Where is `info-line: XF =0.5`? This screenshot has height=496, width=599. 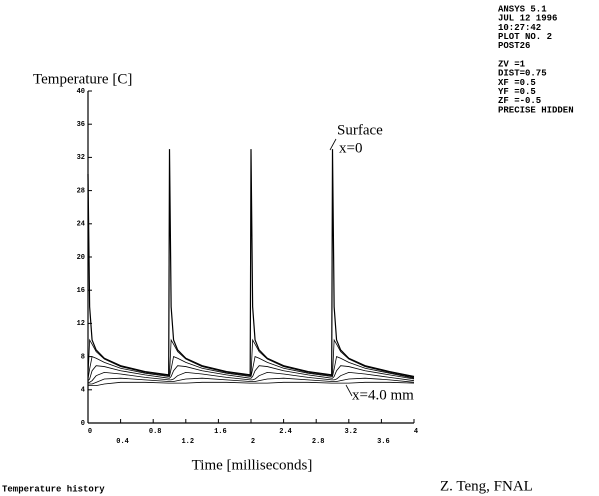
info-line: XF =0.5 is located at coordinates (517, 83).